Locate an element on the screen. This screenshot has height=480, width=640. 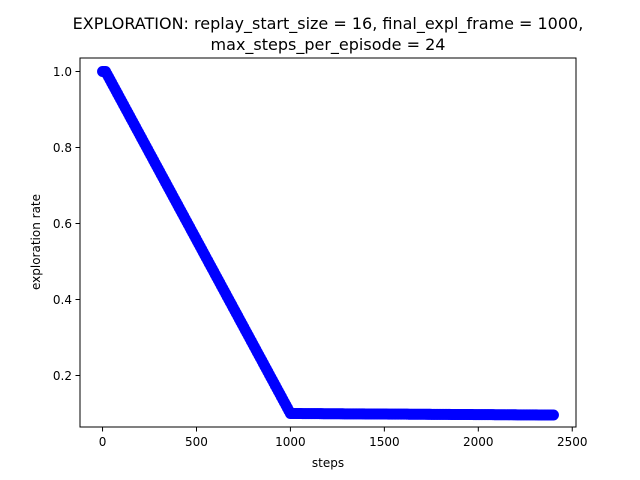
x-axis-ticks: 0 500 1000 1500 2000 2500 is located at coordinates (343, 438).